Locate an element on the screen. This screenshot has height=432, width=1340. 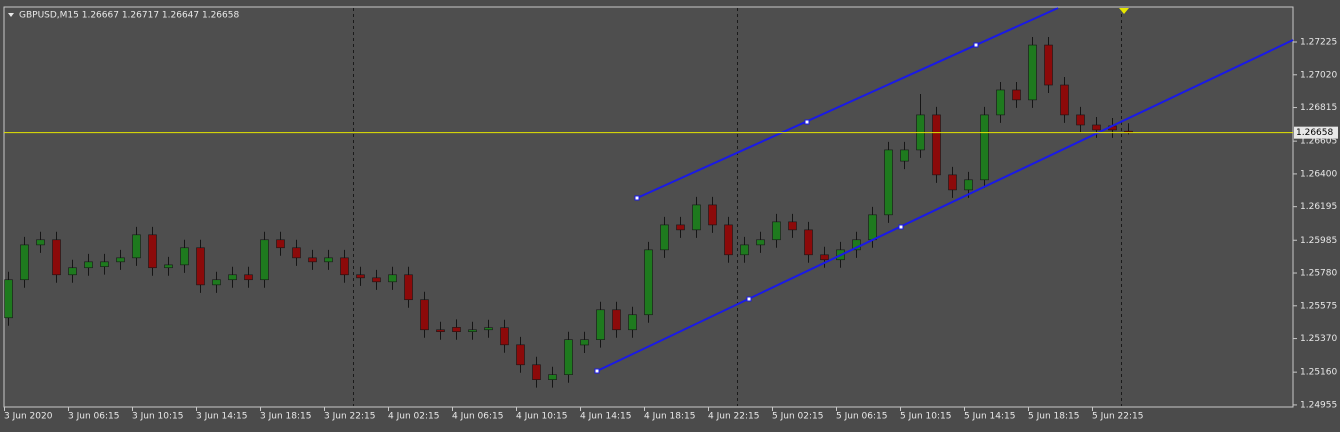
x-tick-label: 3 Jun 10:15 is located at coordinates (157, 417).